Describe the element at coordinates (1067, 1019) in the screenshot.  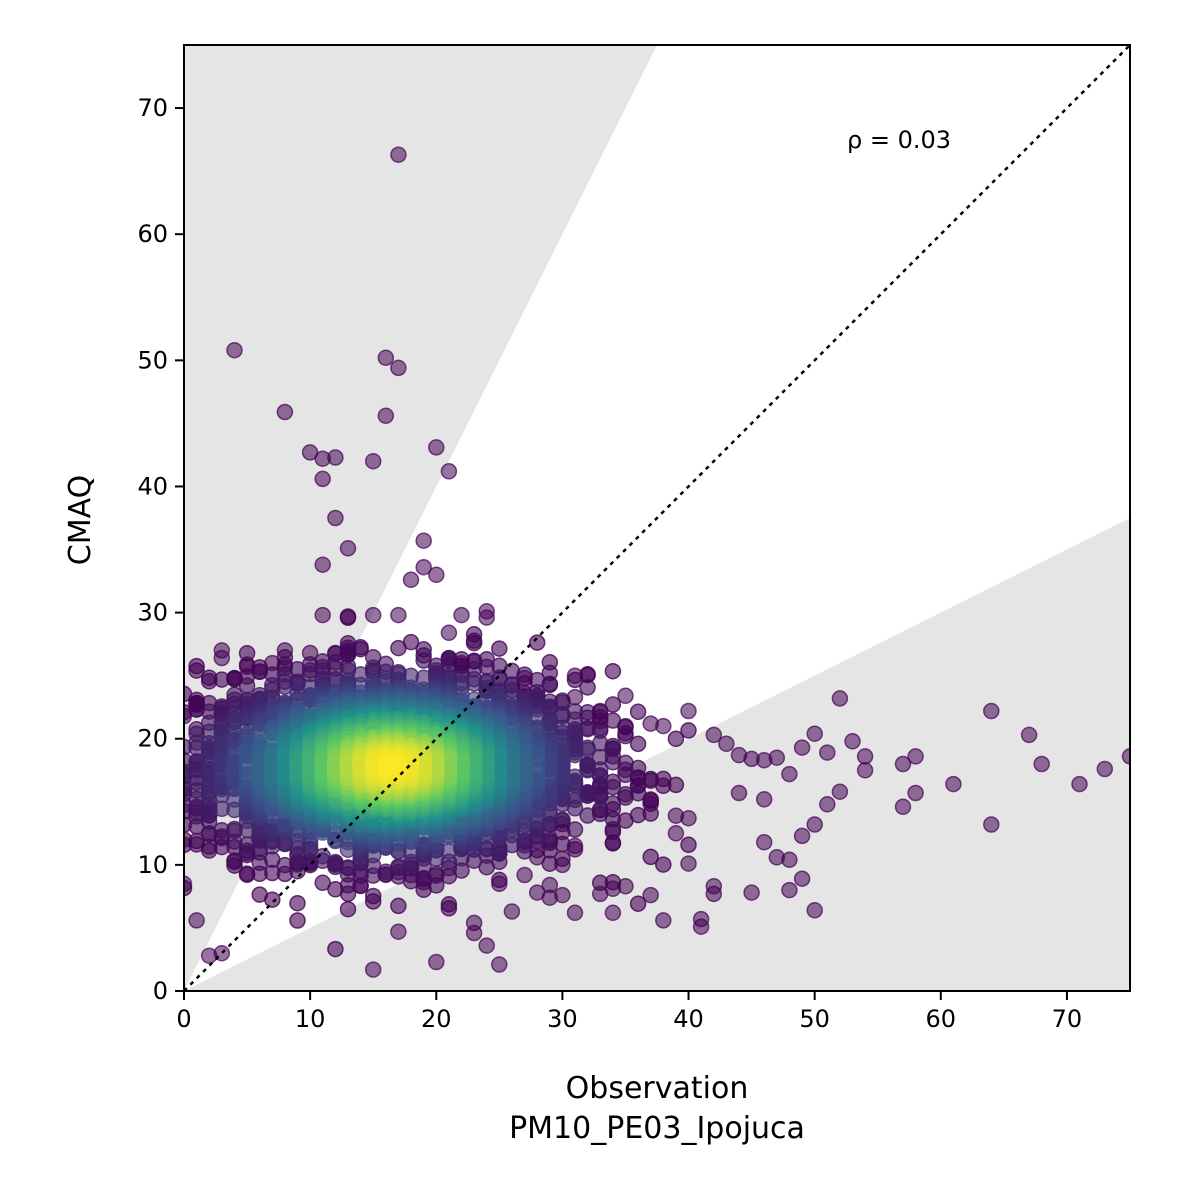
I see `x-tick-label: 70` at that location.